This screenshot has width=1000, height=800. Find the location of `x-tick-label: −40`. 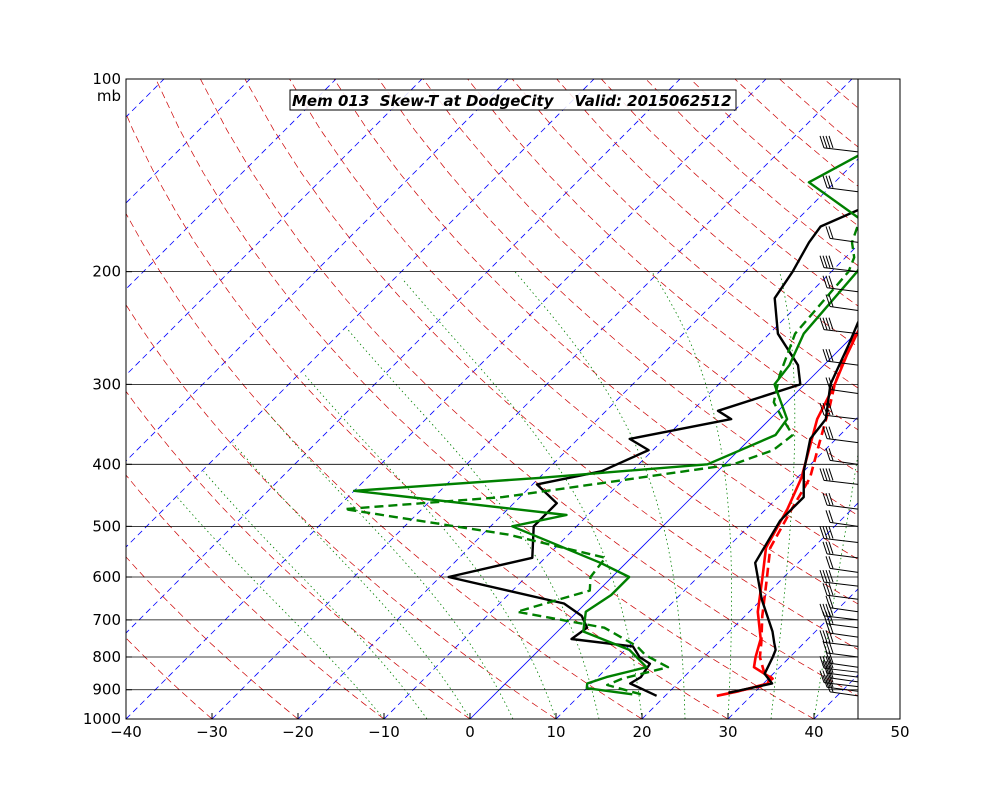

x-tick-label: −40 is located at coordinates (126, 732).